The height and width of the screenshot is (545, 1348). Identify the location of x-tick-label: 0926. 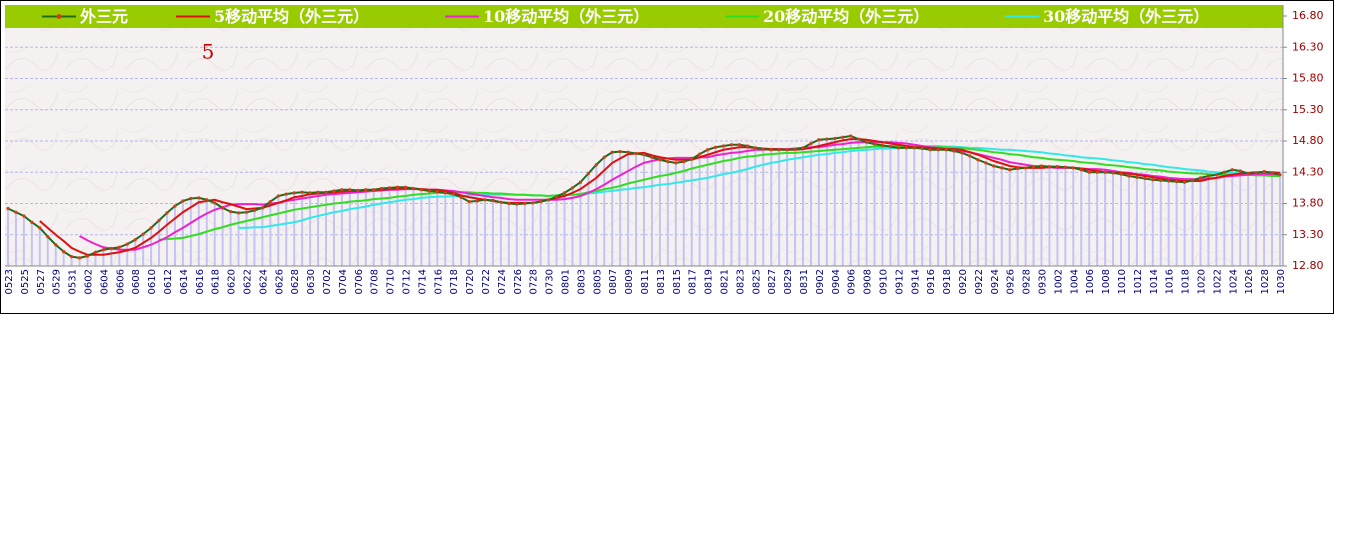
(1011, 281).